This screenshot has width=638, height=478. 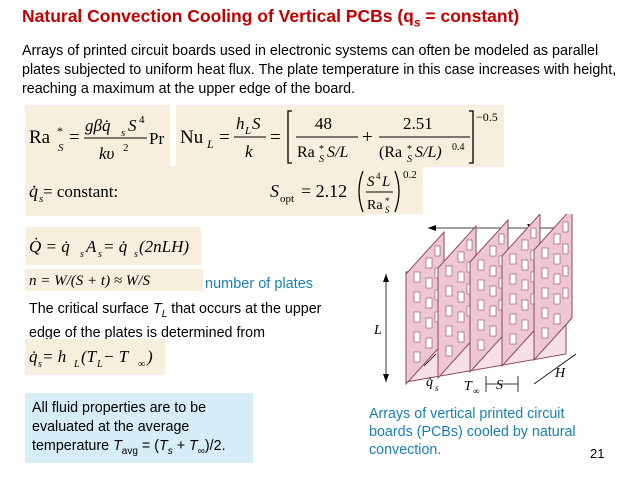 I want to click on l-arrow-bottom, so click(x=386, y=378).